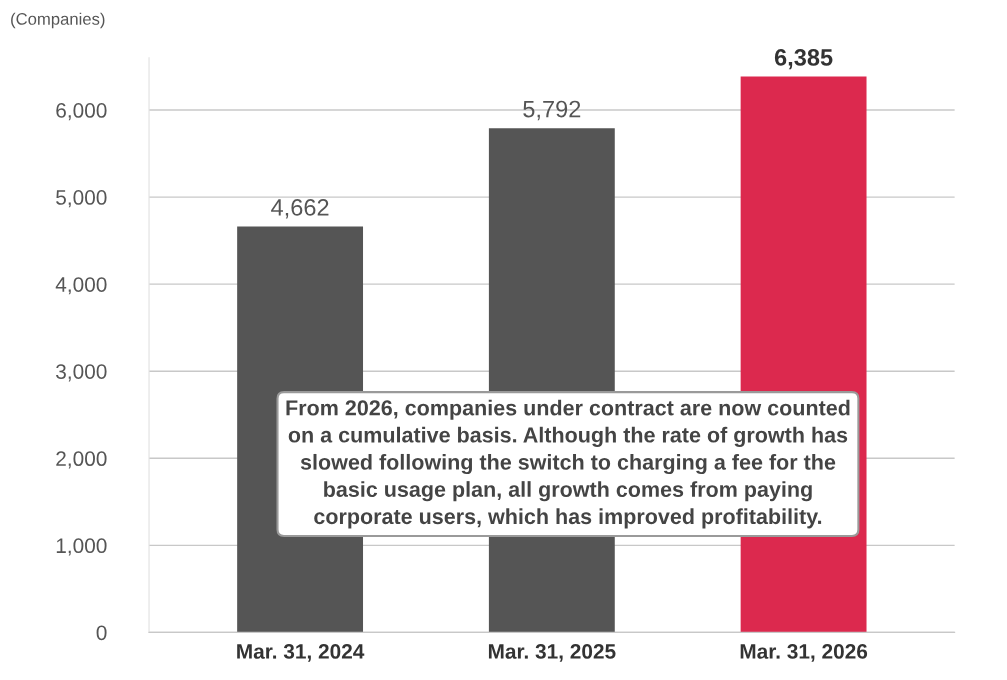 The image size is (1007, 680). What do you see at coordinates (552, 653) in the screenshot?
I see `x-tick-label: Mar. 31, 2025` at bounding box center [552, 653].